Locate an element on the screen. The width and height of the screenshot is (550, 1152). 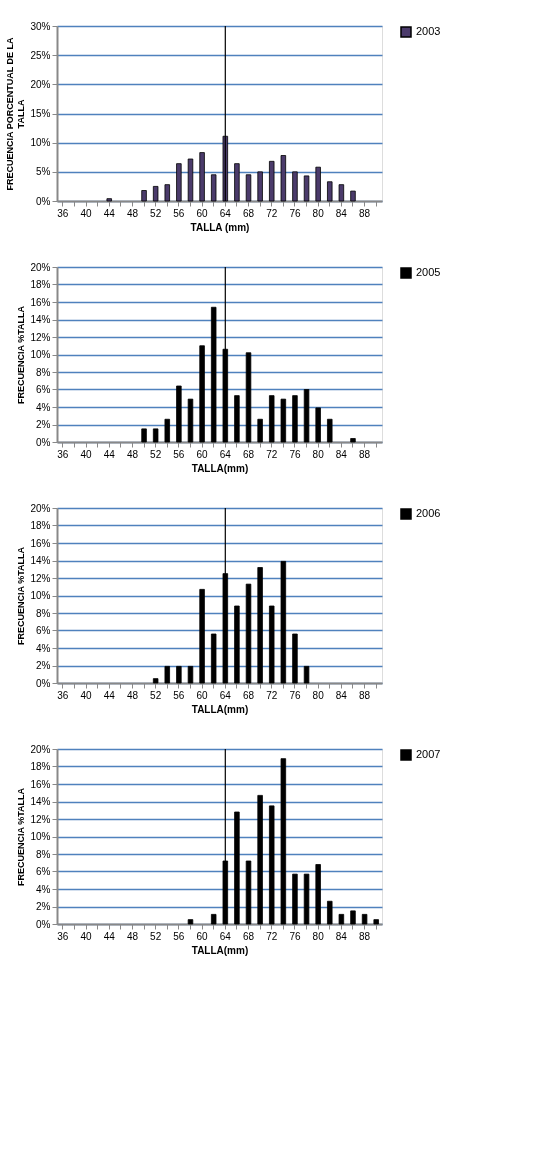
y-tick-label: 15% is located at coordinates (40, 113).